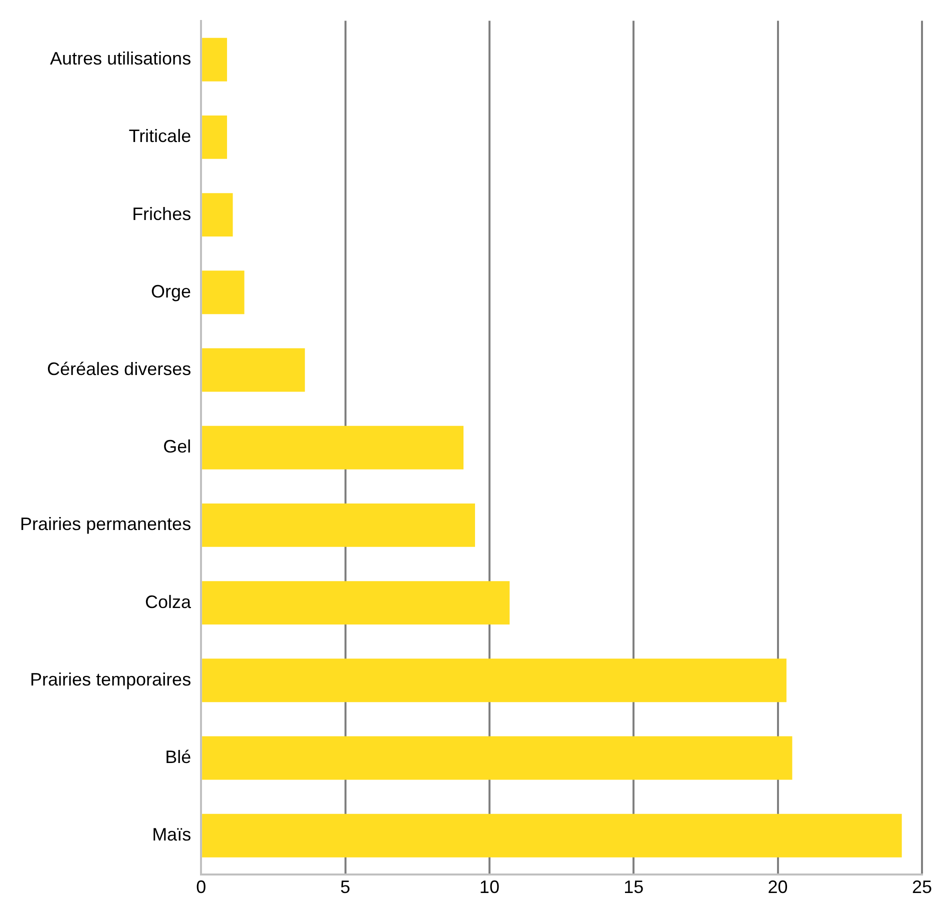  What do you see at coordinates (172, 834) in the screenshot?
I see `y-tick-label: Maïs` at bounding box center [172, 834].